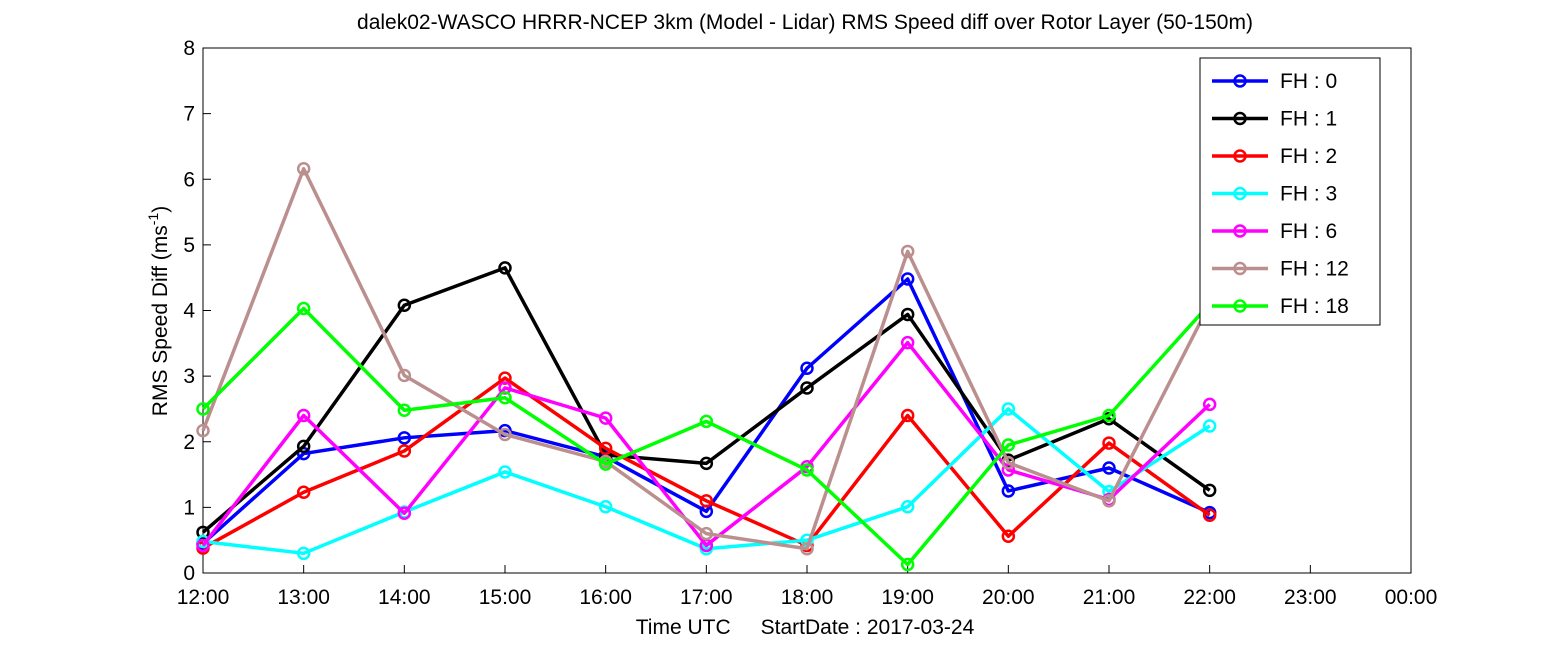  I want to click on legend-label: FH : 1, so click(1308, 119).